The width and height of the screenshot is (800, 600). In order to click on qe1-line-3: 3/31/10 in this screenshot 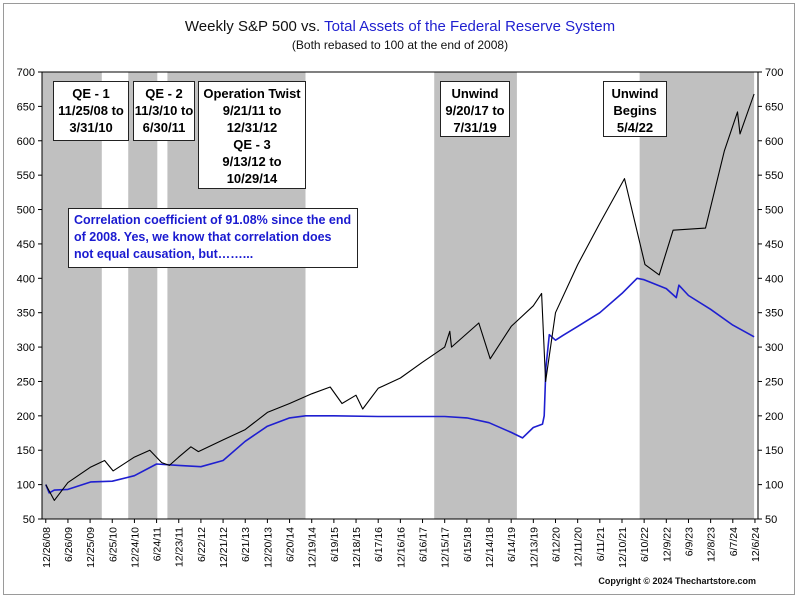, I will do `click(91, 127)`.